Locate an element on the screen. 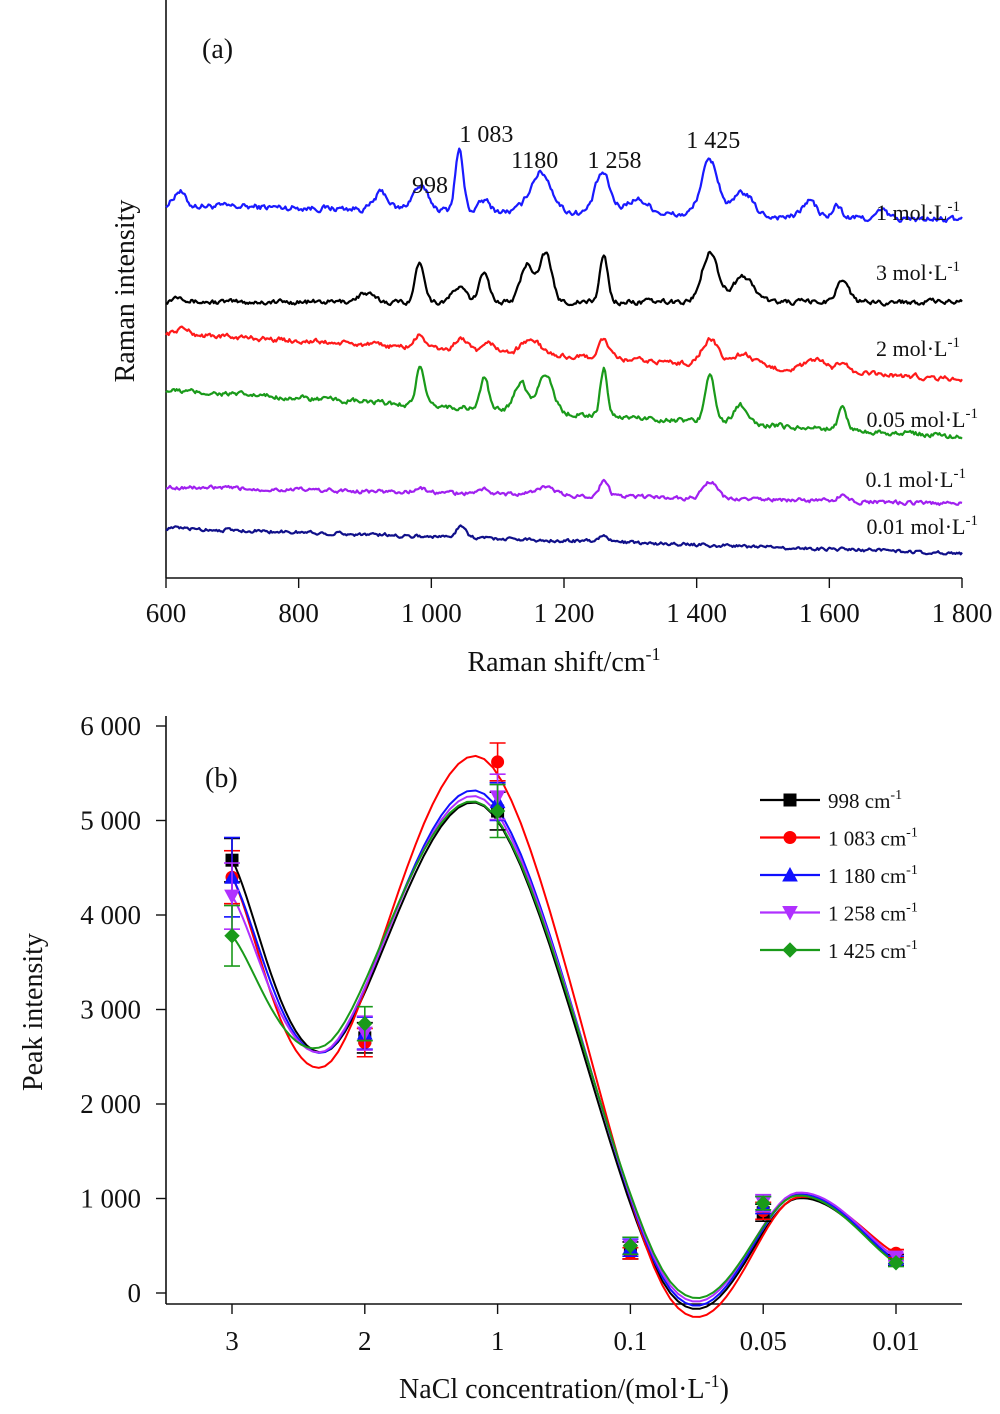 The height and width of the screenshot is (1414, 1000). panel-a-x-axis-title: Raman shift/cm-1 is located at coordinates (563, 661).